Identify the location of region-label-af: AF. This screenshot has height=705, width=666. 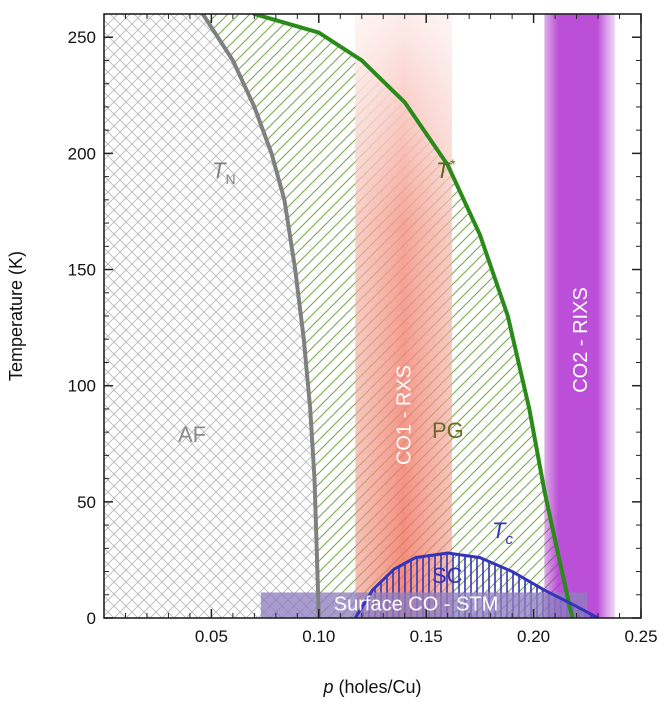
(192, 434).